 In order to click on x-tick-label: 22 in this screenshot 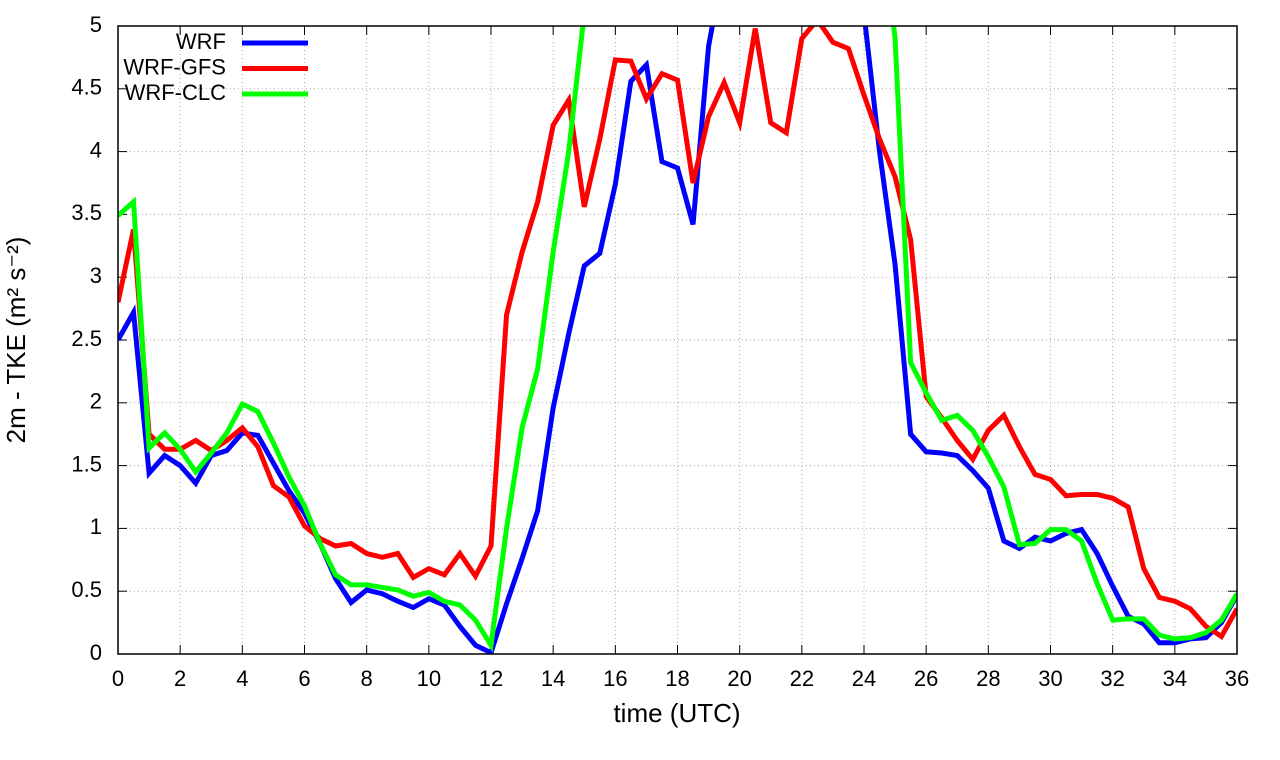, I will do `click(802, 678)`.